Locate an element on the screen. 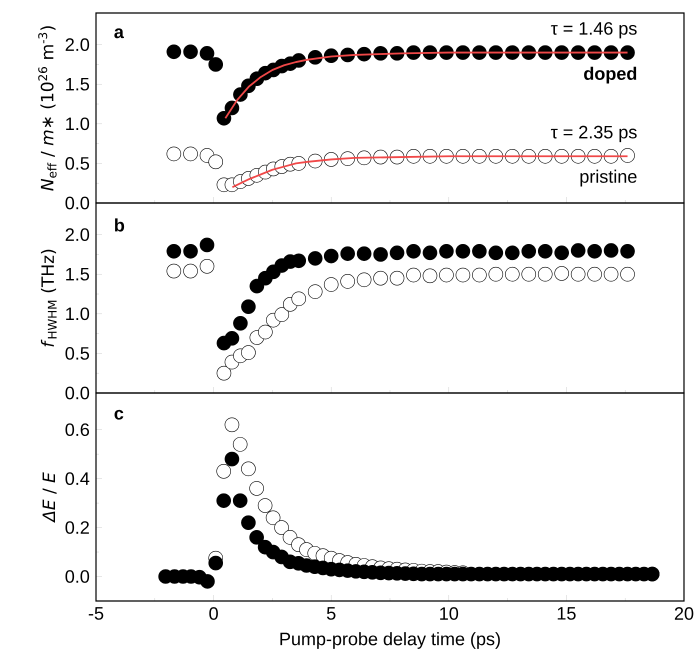 The height and width of the screenshot is (655, 700). x-tick-label: 15 is located at coordinates (567, 613).